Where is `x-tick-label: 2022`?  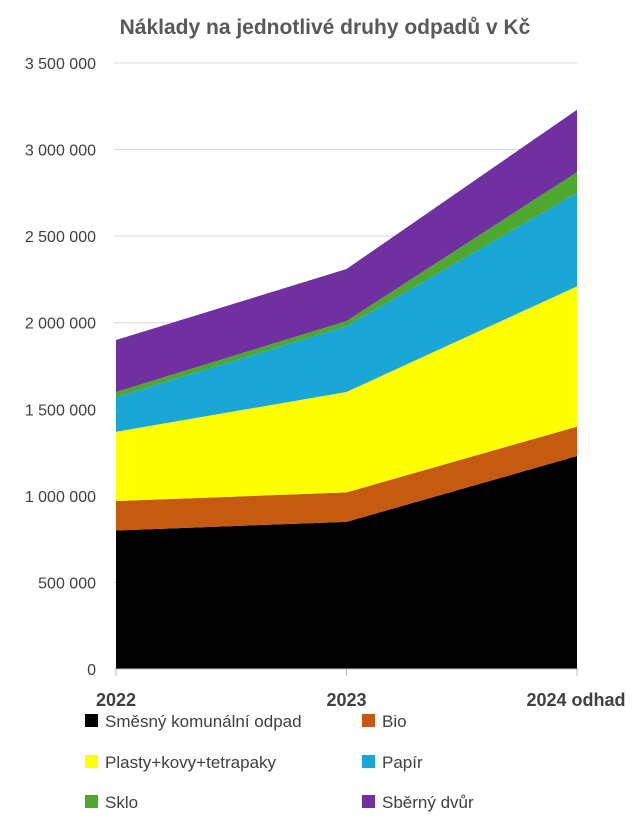
x-tick-label: 2022 is located at coordinates (116, 700).